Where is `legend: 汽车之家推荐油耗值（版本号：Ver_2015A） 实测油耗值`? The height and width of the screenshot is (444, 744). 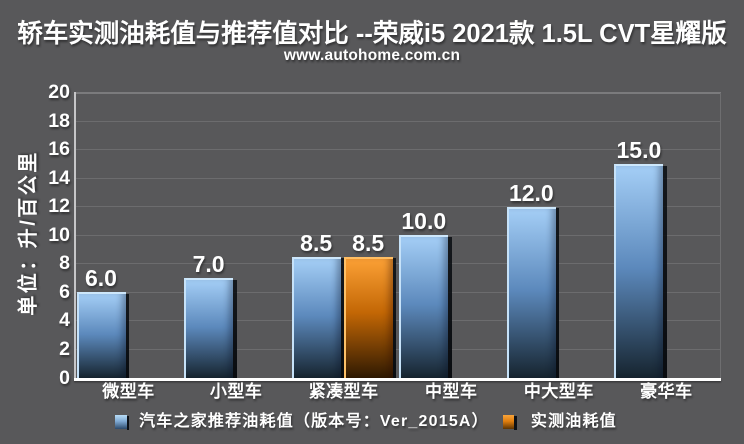 legend: 汽车之家推荐油耗值（版本号：Ver_2015A） 实测油耗值 is located at coordinates (369, 421).